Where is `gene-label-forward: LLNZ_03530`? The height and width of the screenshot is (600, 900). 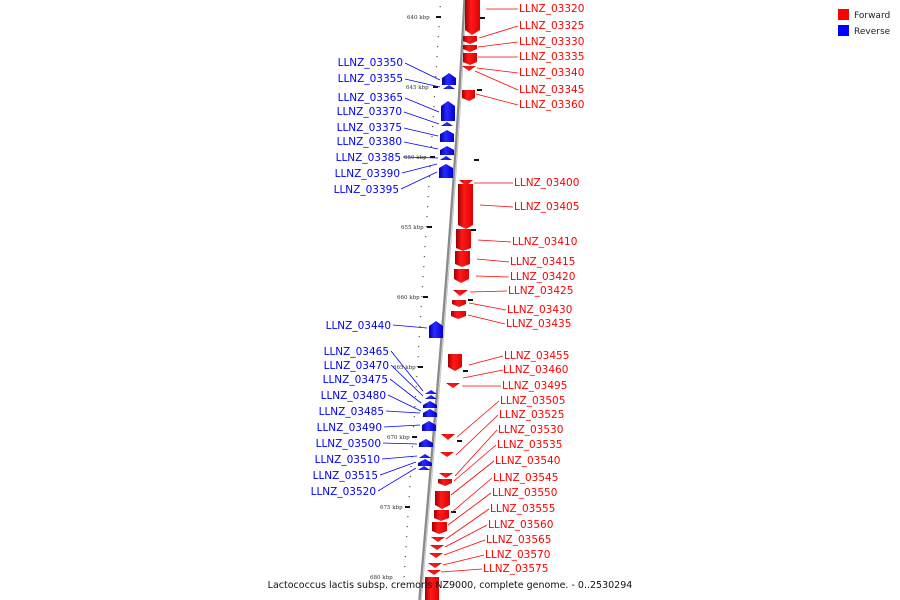
gene-label-forward: LLNZ_03530 is located at coordinates (530, 430).